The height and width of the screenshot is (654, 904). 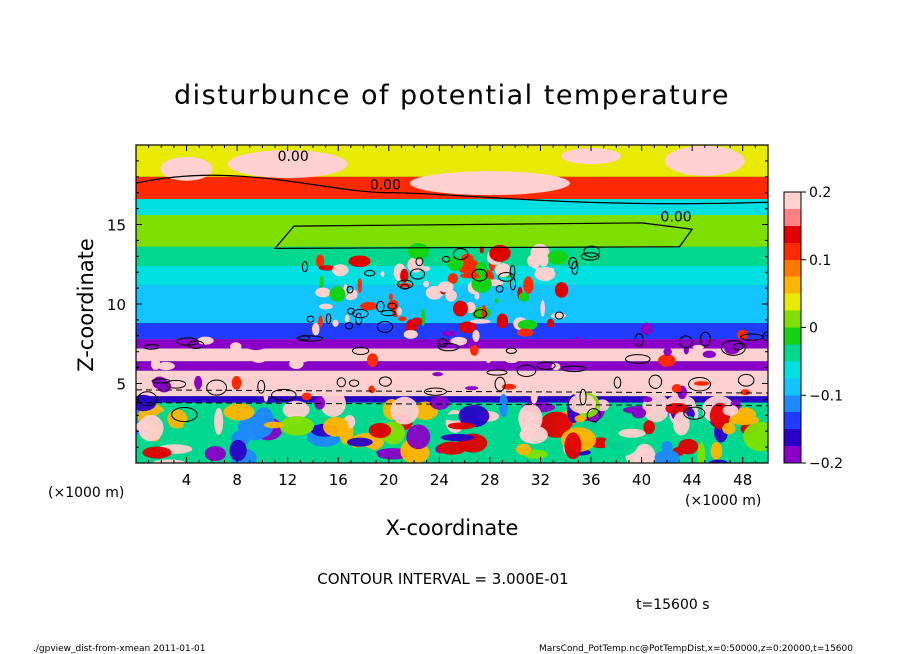 I want to click on colorbar-tick-label: 0, so click(x=813, y=329).